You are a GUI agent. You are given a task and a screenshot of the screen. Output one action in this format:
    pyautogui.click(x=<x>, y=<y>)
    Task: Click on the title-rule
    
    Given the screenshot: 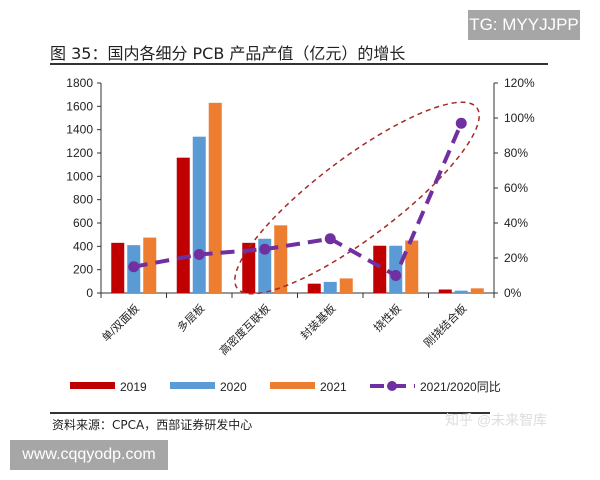 What is the action you would take?
    pyautogui.click(x=299, y=64)
    